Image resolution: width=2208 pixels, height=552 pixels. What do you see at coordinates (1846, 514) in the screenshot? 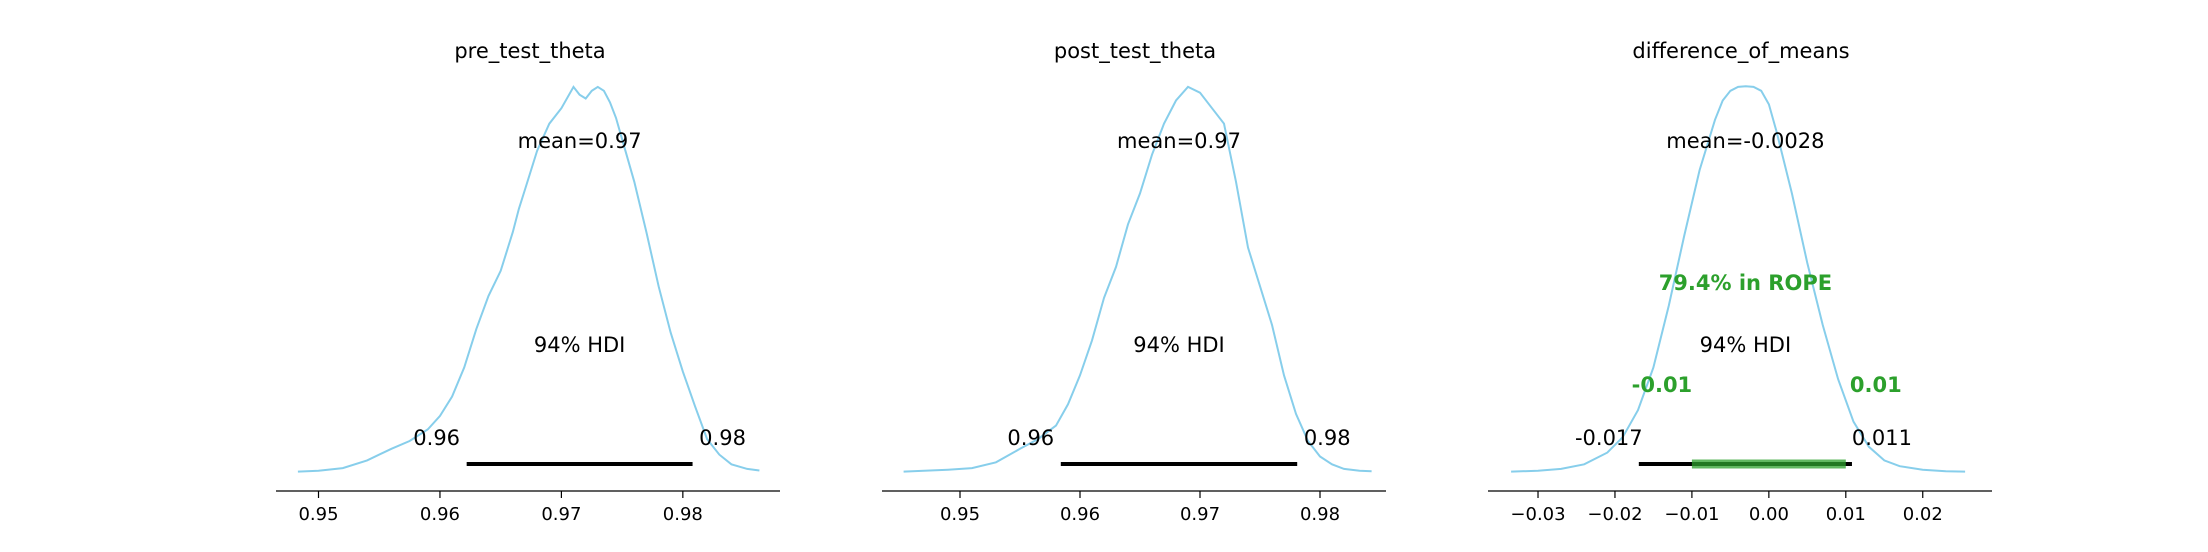
I see `x-tick-label: 0.01` at bounding box center [1846, 514].